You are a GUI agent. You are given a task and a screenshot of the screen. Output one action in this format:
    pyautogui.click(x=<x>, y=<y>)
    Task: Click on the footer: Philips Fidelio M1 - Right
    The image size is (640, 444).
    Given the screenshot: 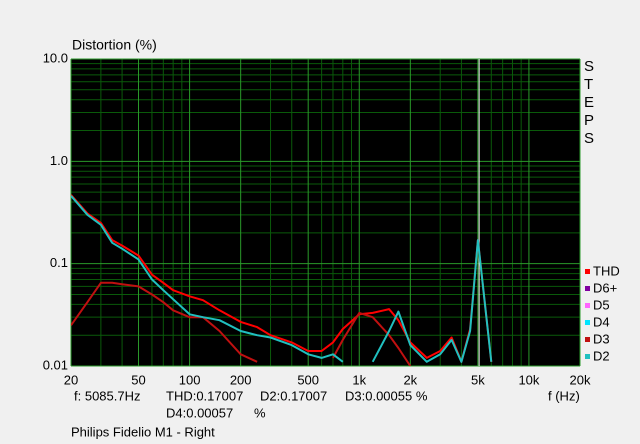 What is the action you would take?
    pyautogui.click(x=143, y=431)
    